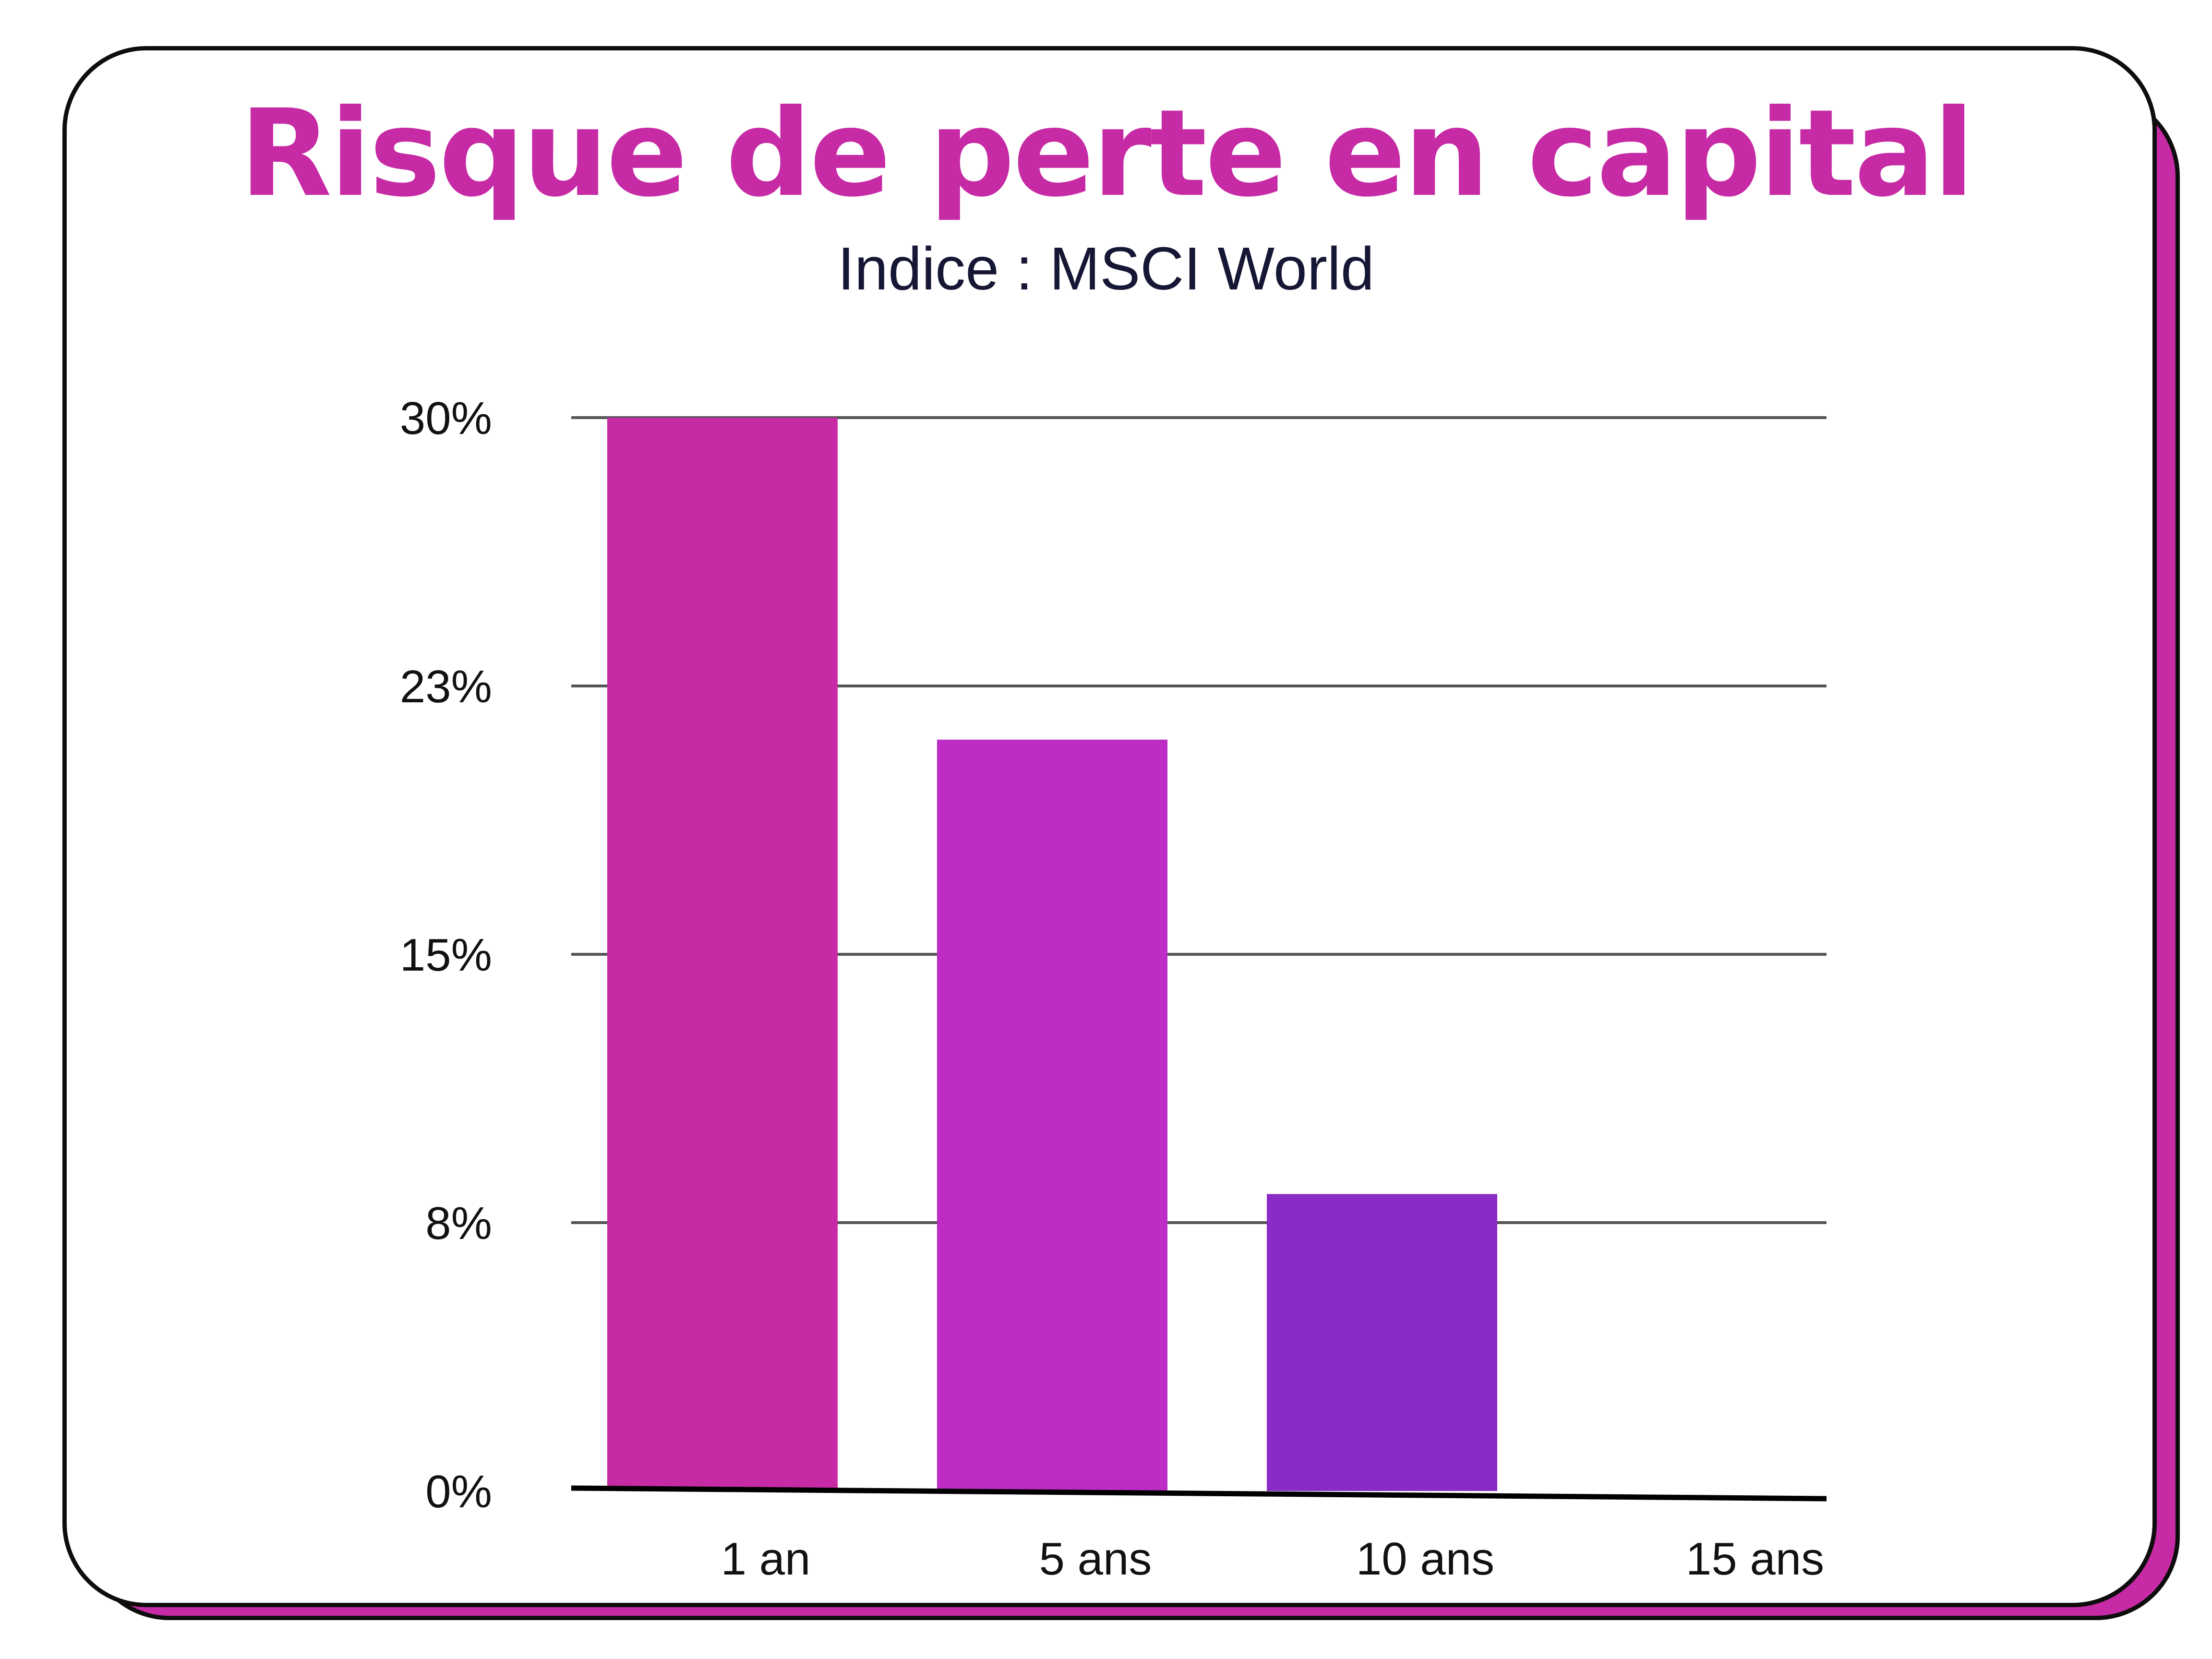 This screenshot has height=1659, width=2212. What do you see at coordinates (1105, 269) in the screenshot?
I see `chart-subtitle: Indice : MSCI World` at bounding box center [1105, 269].